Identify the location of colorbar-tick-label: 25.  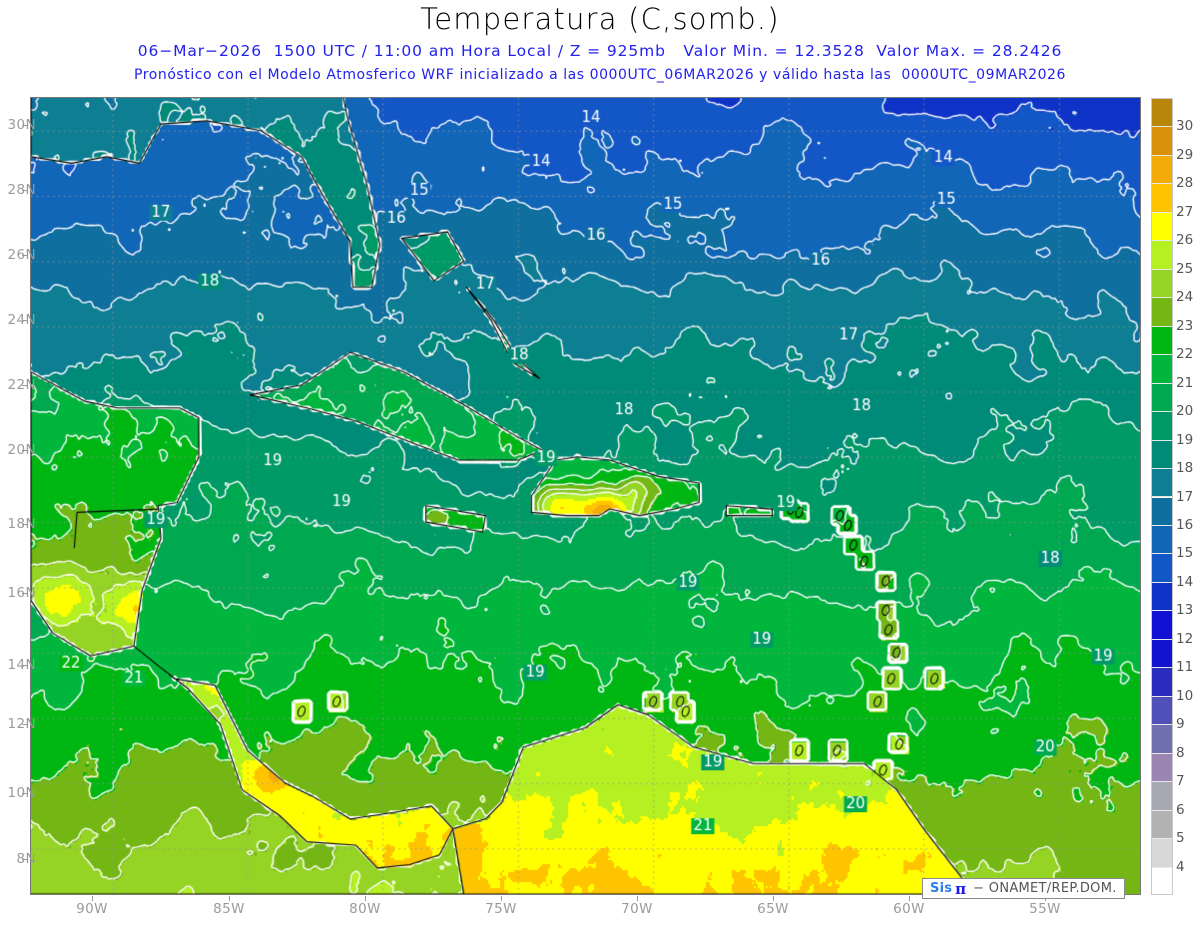
(1185, 268).